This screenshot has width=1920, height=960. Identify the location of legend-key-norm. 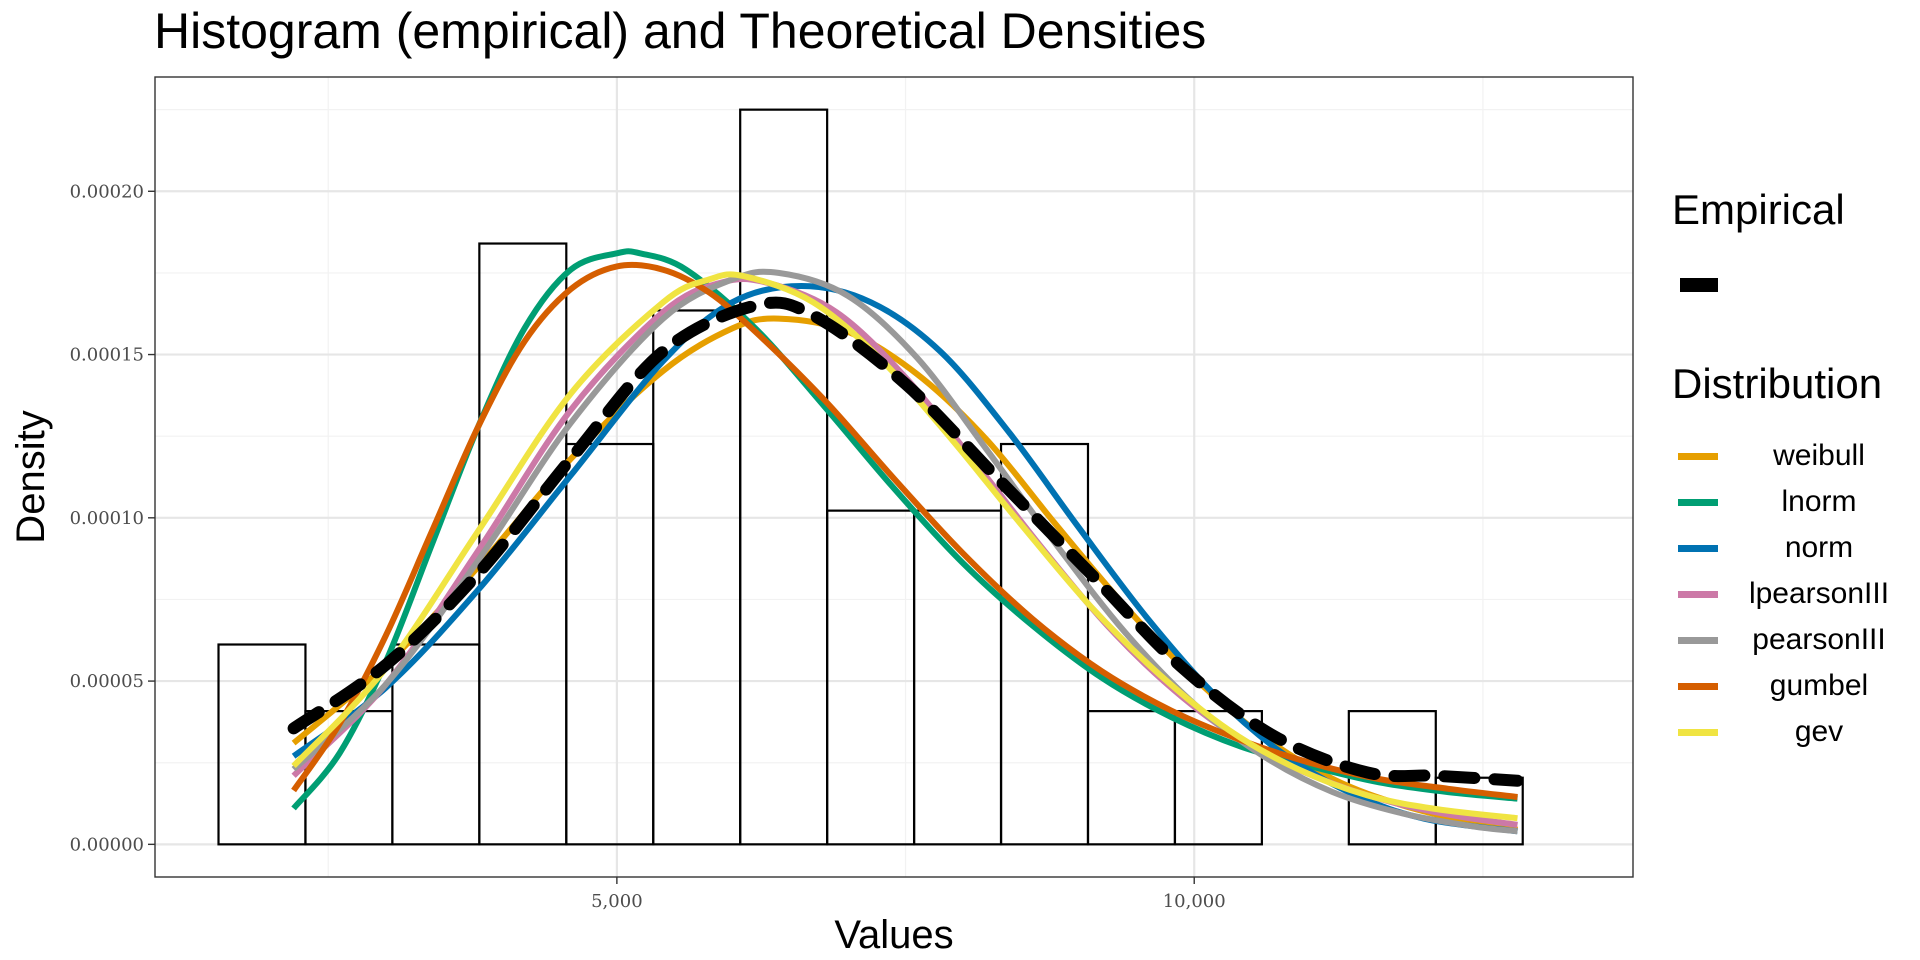
(1698, 548).